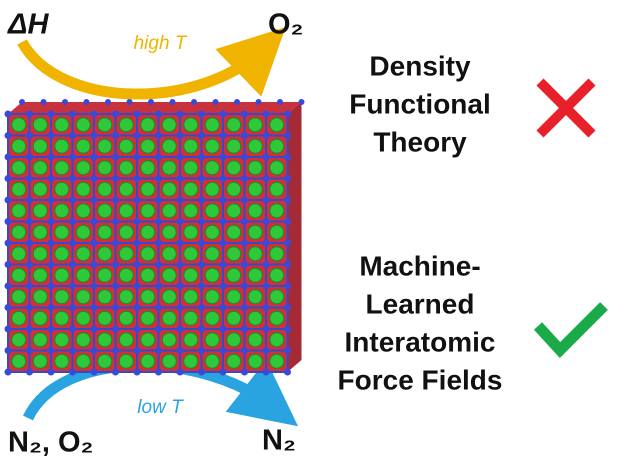 This screenshot has width=624, height=464. What do you see at coordinates (279, 441) in the screenshot?
I see `n2-label: N₂` at bounding box center [279, 441].